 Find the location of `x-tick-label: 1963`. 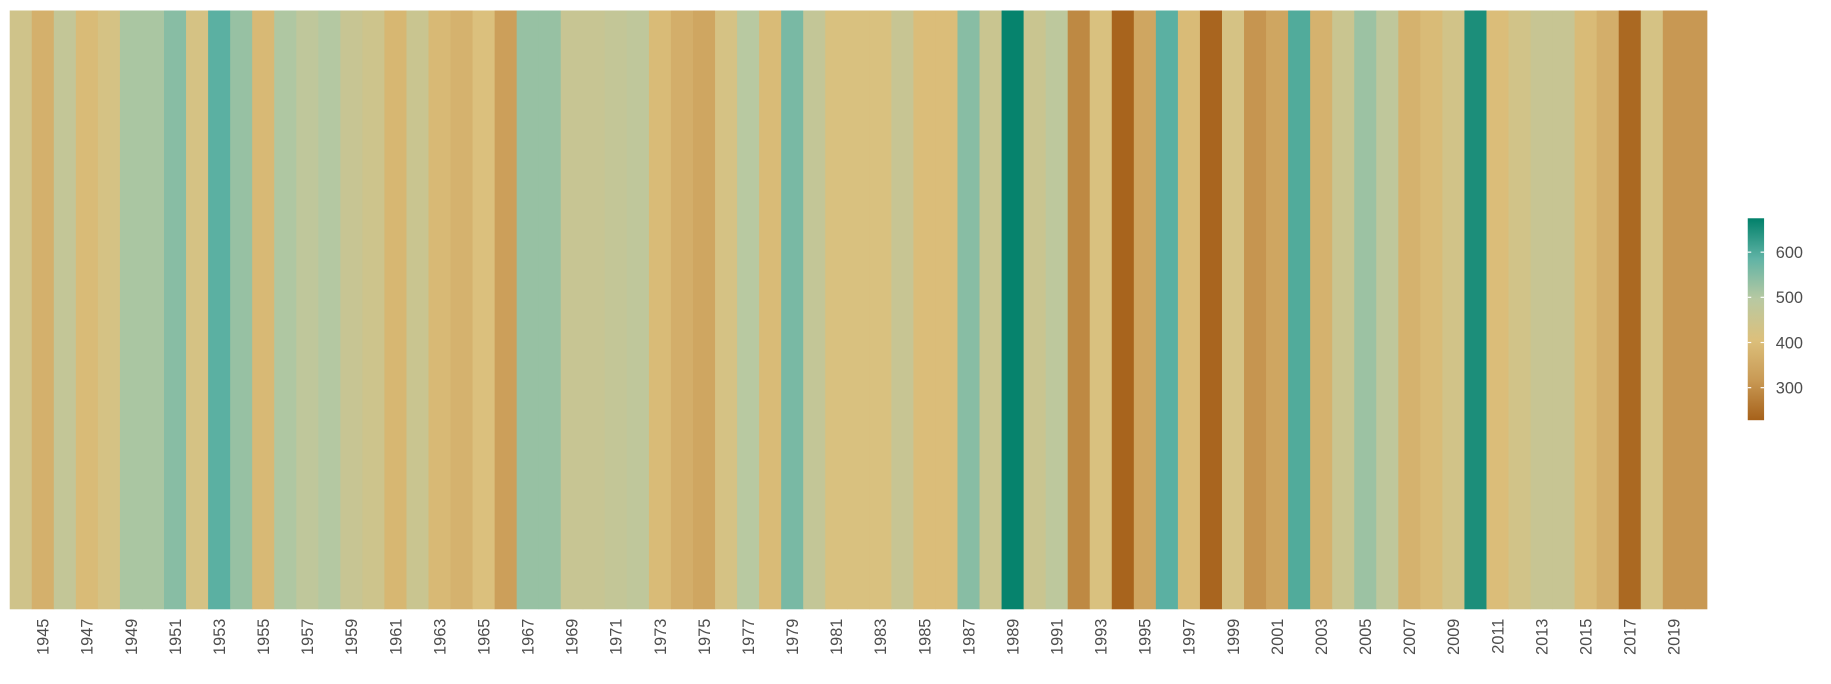

x-tick-label: 1963 is located at coordinates (440, 637).